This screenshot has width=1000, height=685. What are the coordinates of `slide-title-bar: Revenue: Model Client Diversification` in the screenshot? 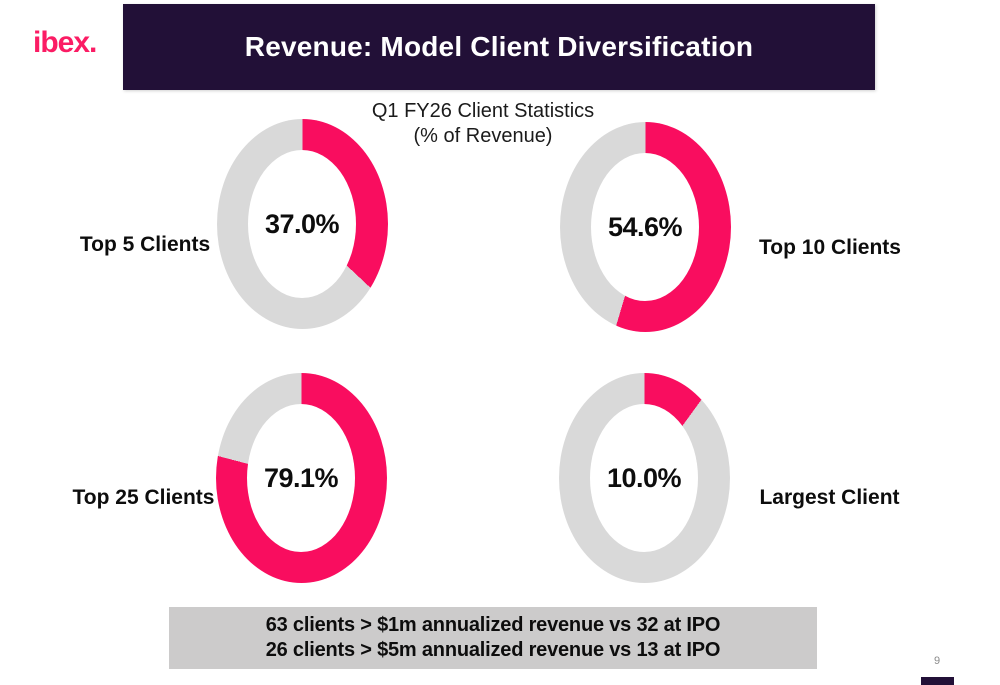 It's located at (499, 47).